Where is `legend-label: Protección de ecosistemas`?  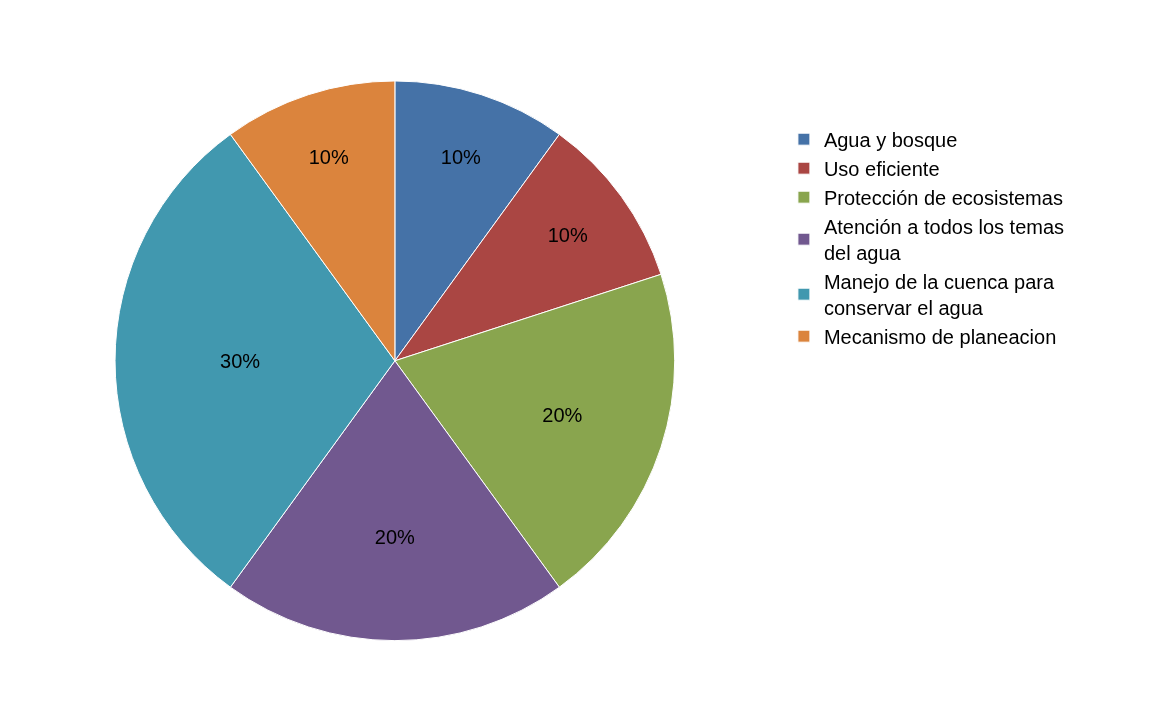 legend-label: Protección de ecosistemas is located at coordinates (943, 197).